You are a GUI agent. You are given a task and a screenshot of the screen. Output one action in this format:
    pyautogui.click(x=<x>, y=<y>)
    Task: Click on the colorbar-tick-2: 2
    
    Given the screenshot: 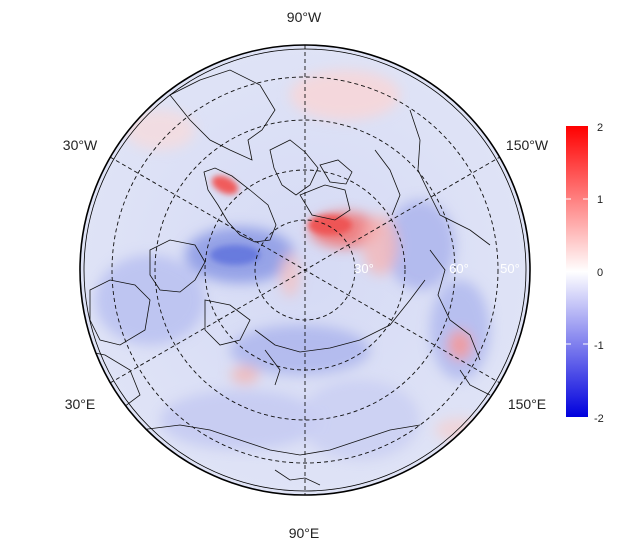 What is the action you would take?
    pyautogui.click(x=600, y=128)
    